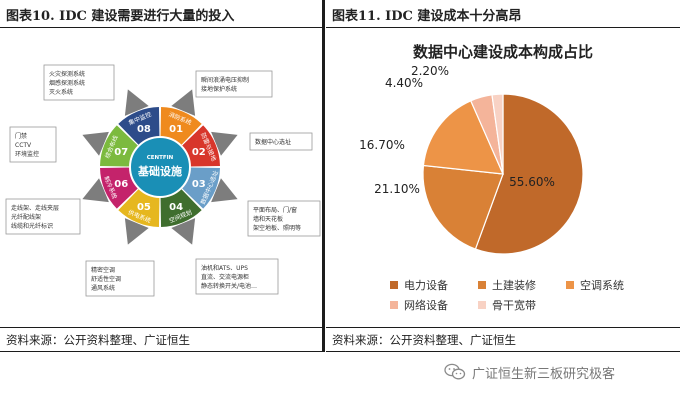  Describe the element at coordinates (426, 285) in the screenshot. I see `legend-label: 电力设备` at that location.